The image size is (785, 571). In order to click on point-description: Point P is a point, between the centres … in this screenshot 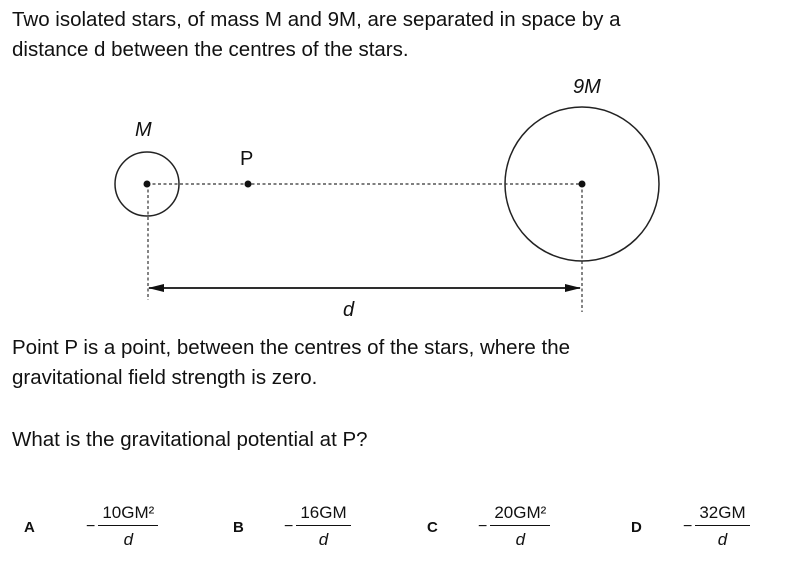, I will do `click(291, 363)`.